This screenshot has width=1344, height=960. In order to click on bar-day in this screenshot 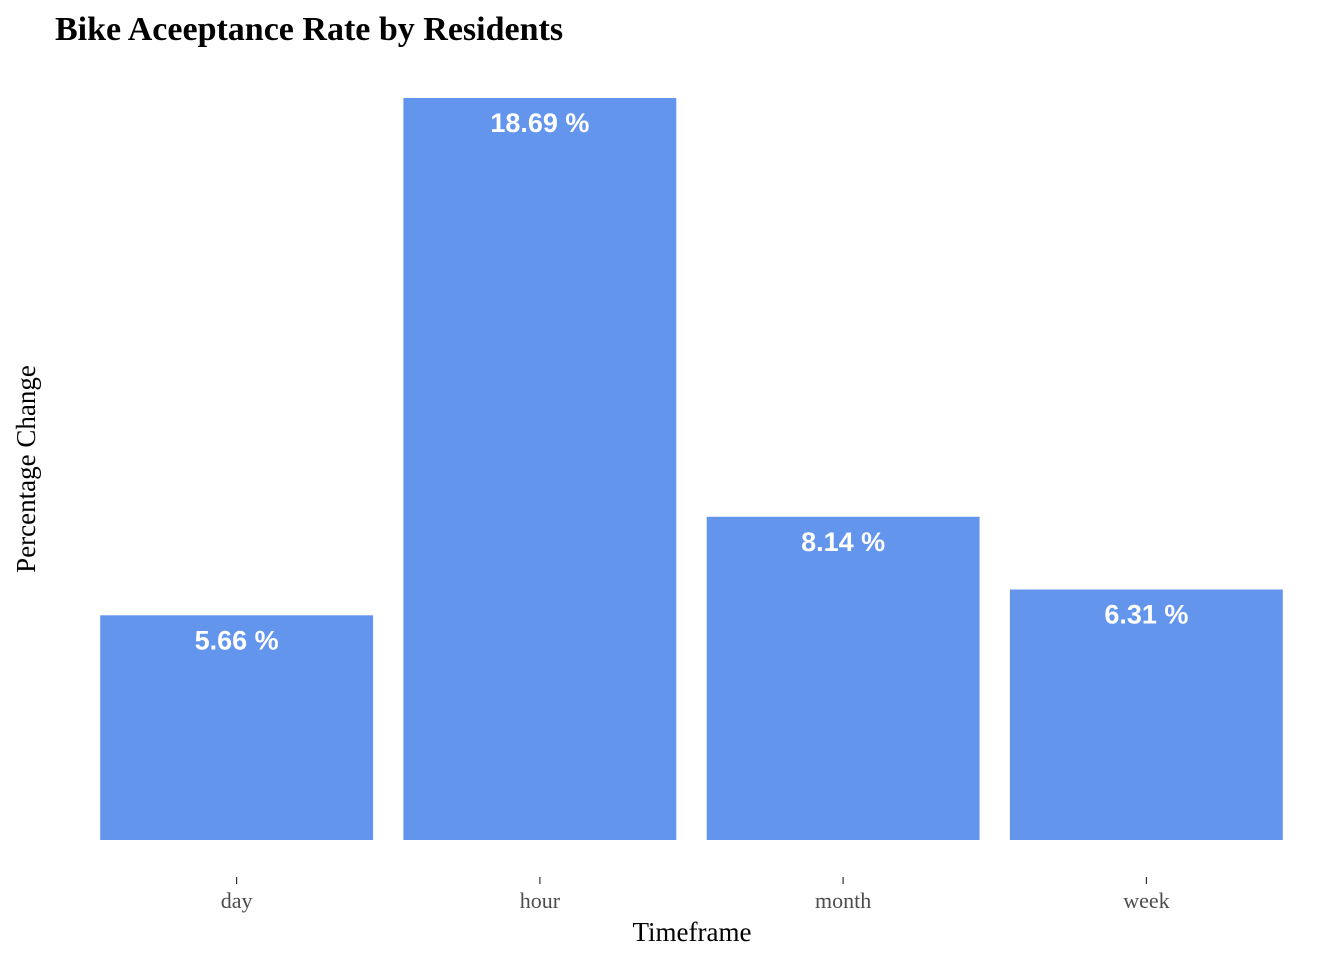, I will do `click(237, 727)`.